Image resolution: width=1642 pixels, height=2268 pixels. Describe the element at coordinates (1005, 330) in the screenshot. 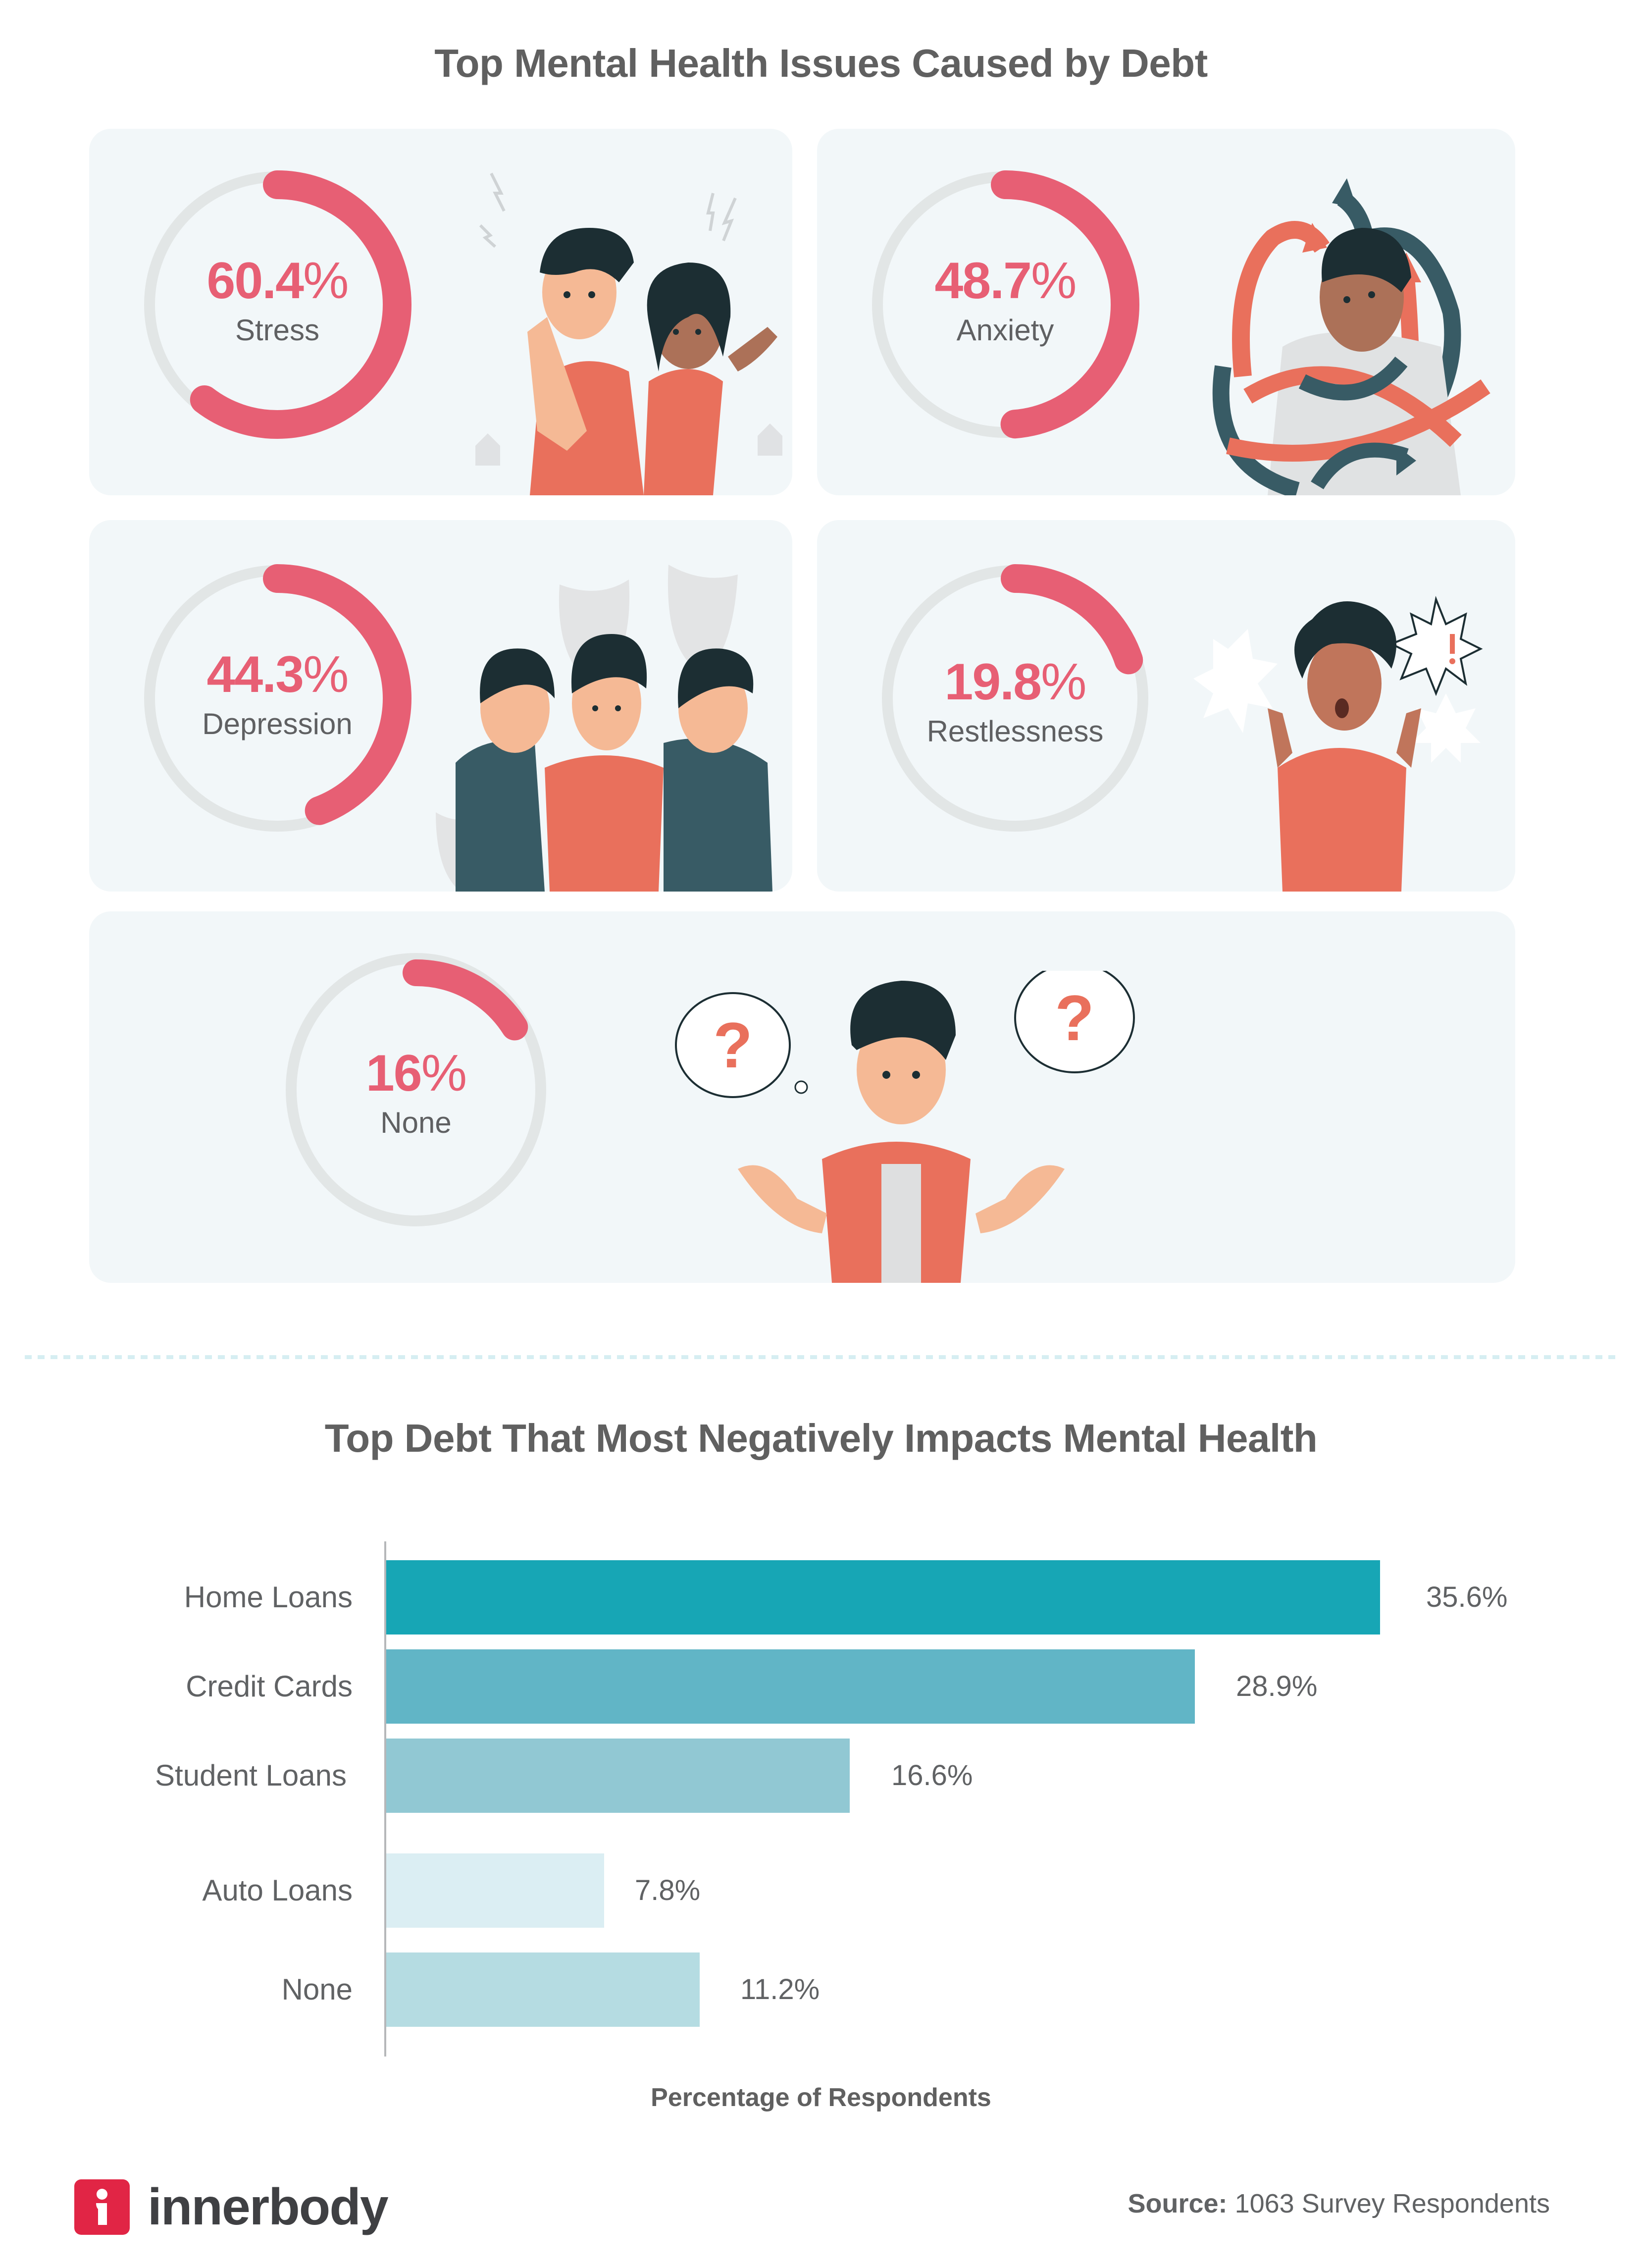

I see `stat-label: Anxiety` at that location.